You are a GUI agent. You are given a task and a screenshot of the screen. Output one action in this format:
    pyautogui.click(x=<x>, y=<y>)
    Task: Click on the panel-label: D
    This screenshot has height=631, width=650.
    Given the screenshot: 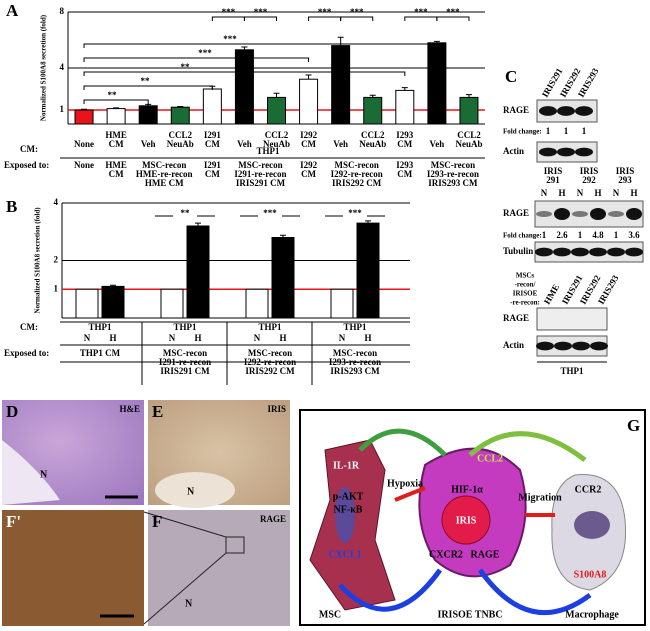 What is the action you would take?
    pyautogui.click(x=12, y=411)
    